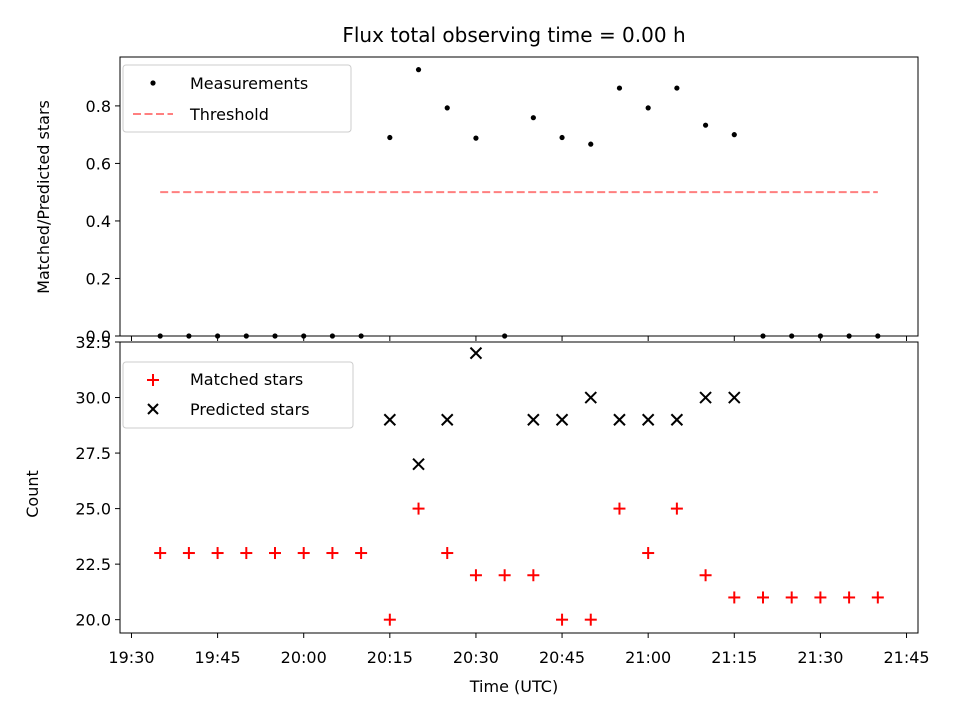 This screenshot has height=720, width=960. What do you see at coordinates (820, 657) in the screenshot?
I see `x-tick-label: 21:30` at bounding box center [820, 657].